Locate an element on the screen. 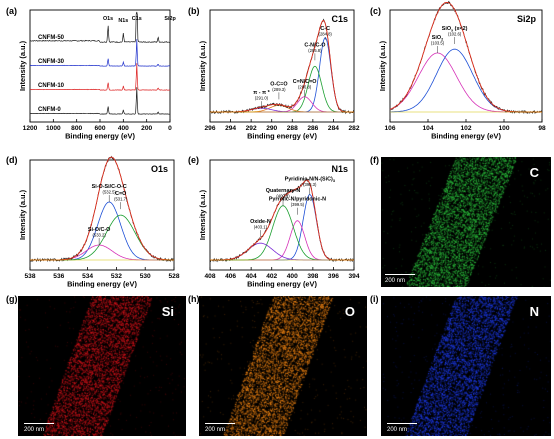  panel-label-g: (g) is located at coordinates (12, 299).